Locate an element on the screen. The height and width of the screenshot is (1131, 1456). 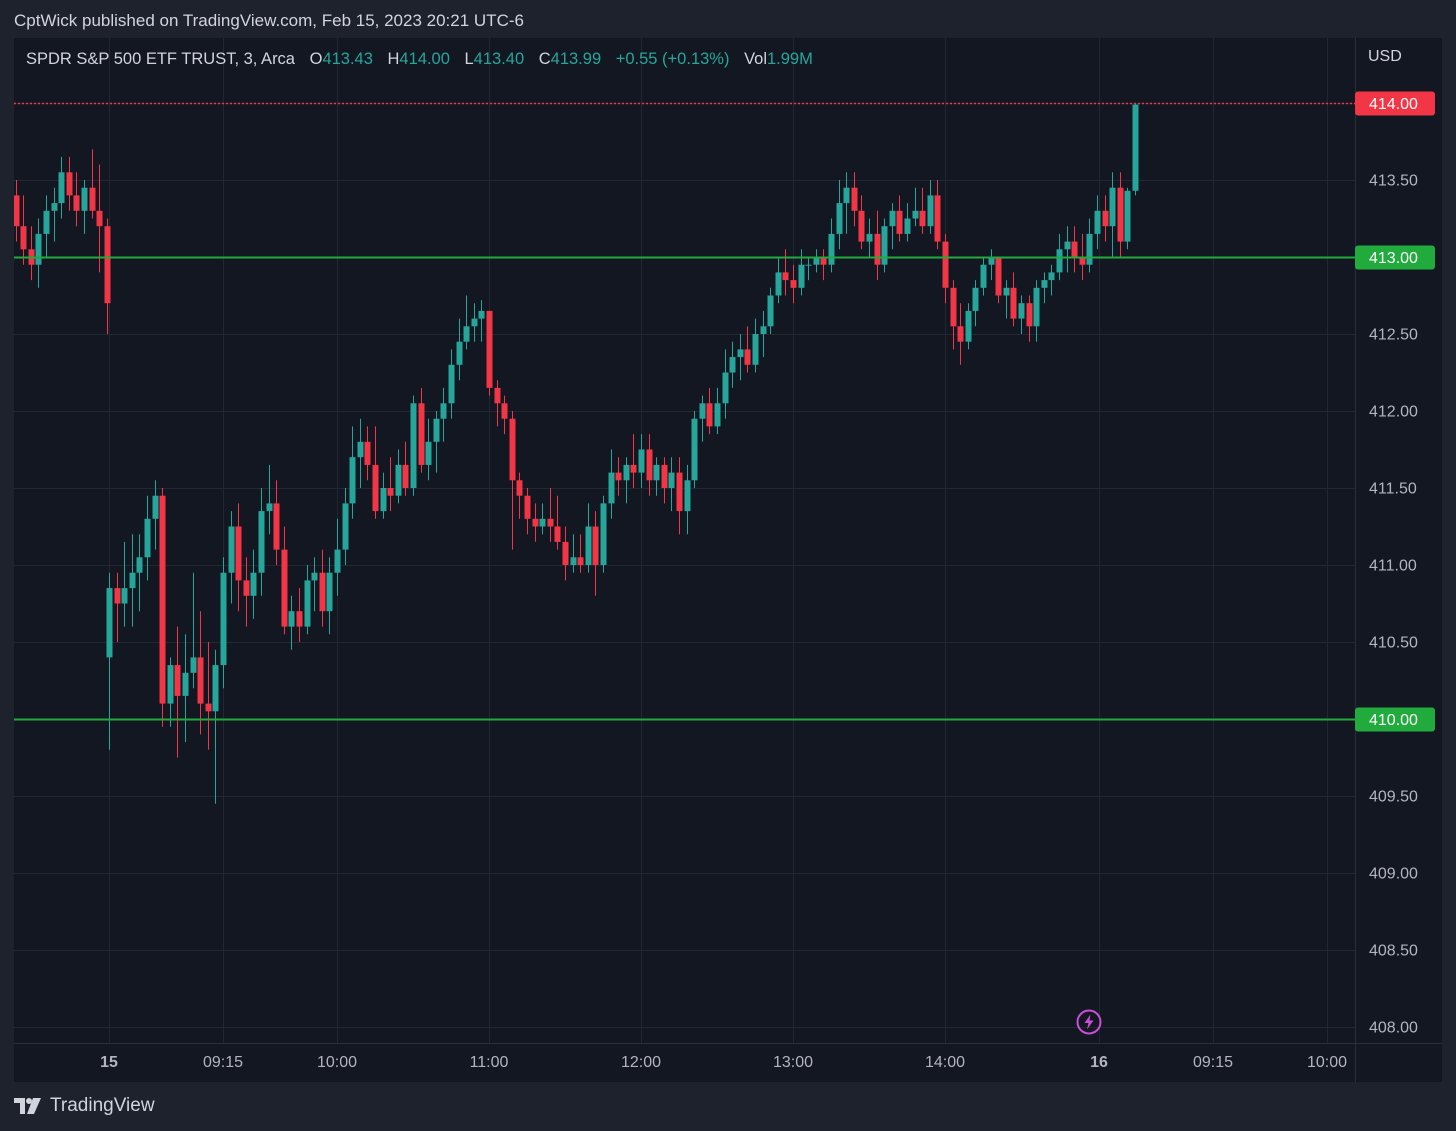
change-value: +0.55 (+0.13%) is located at coordinates (672, 59).